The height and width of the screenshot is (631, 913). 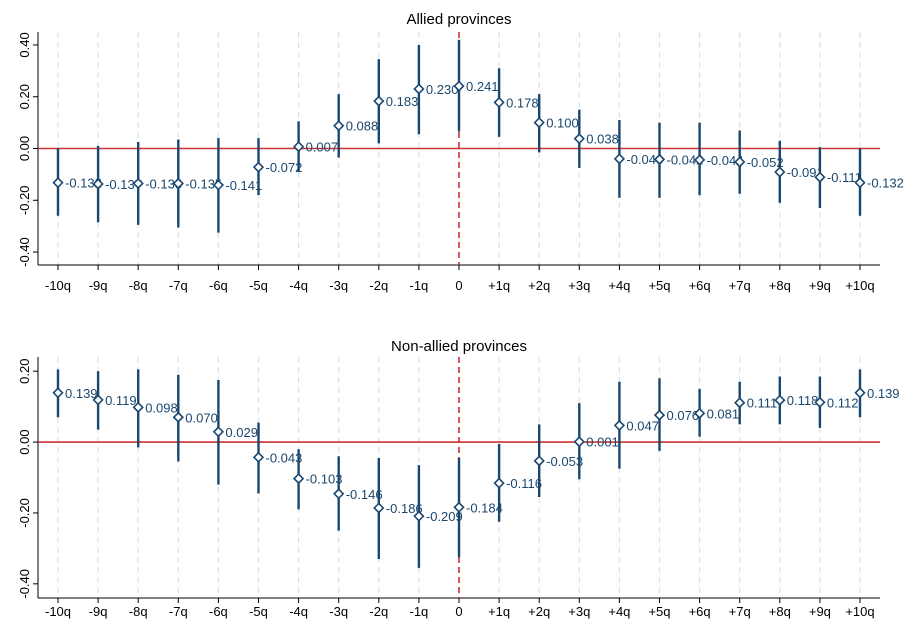 I want to click on point-value-label: 0.081, so click(x=723, y=413).